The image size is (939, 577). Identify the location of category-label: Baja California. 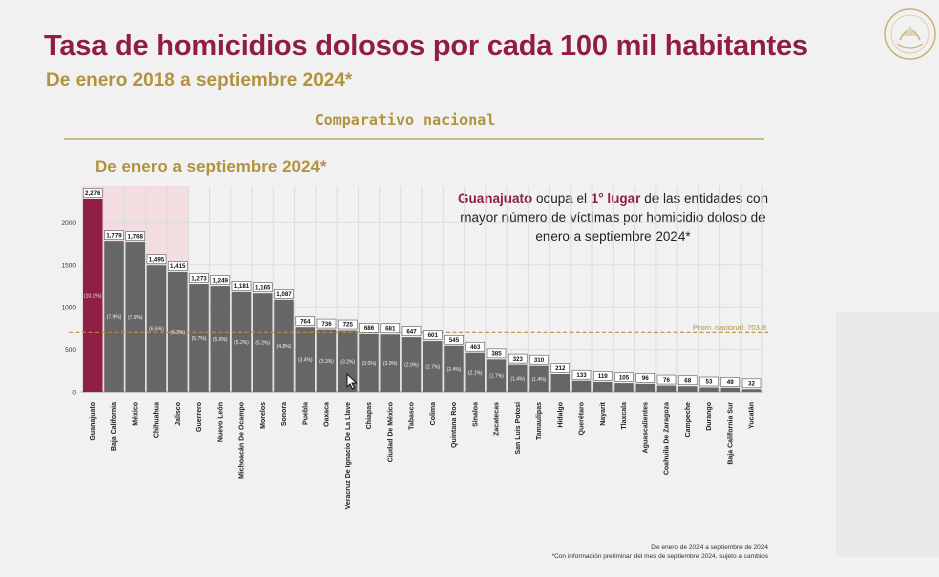
(114, 426).